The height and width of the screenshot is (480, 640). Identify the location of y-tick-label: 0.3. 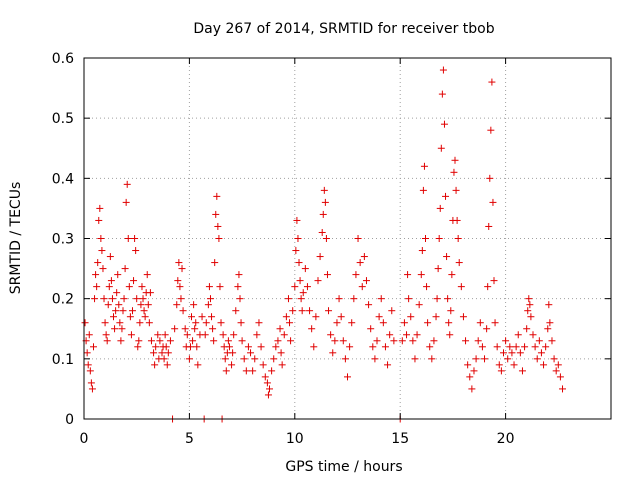
(63, 240).